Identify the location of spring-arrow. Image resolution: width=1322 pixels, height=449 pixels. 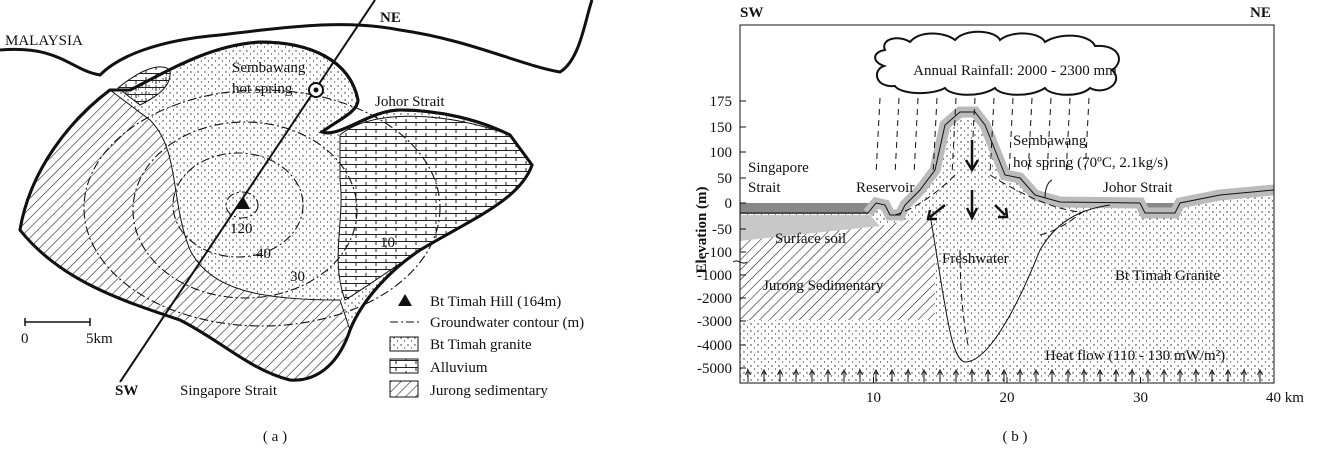
(1048, 189).